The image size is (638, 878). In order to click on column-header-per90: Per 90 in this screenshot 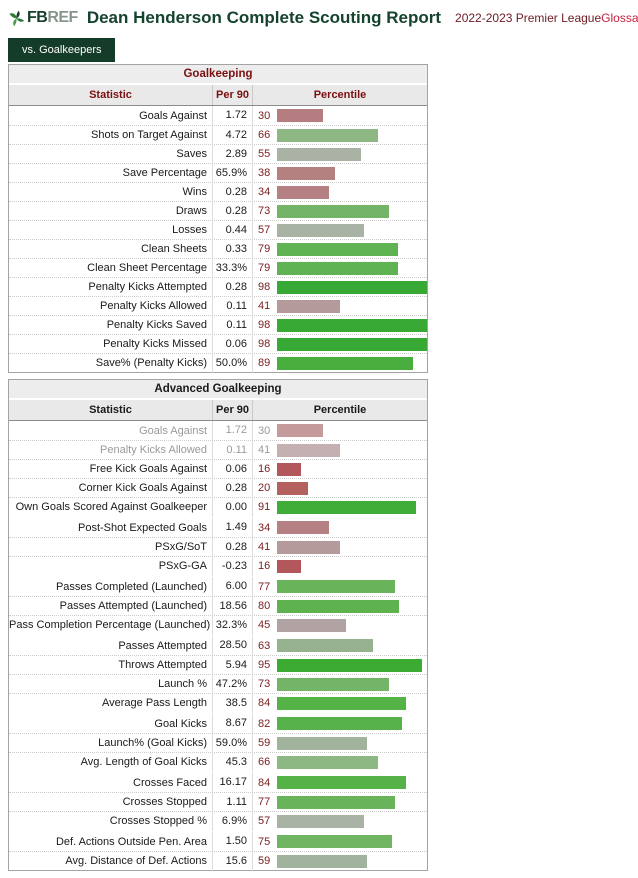, I will do `click(232, 410)`.